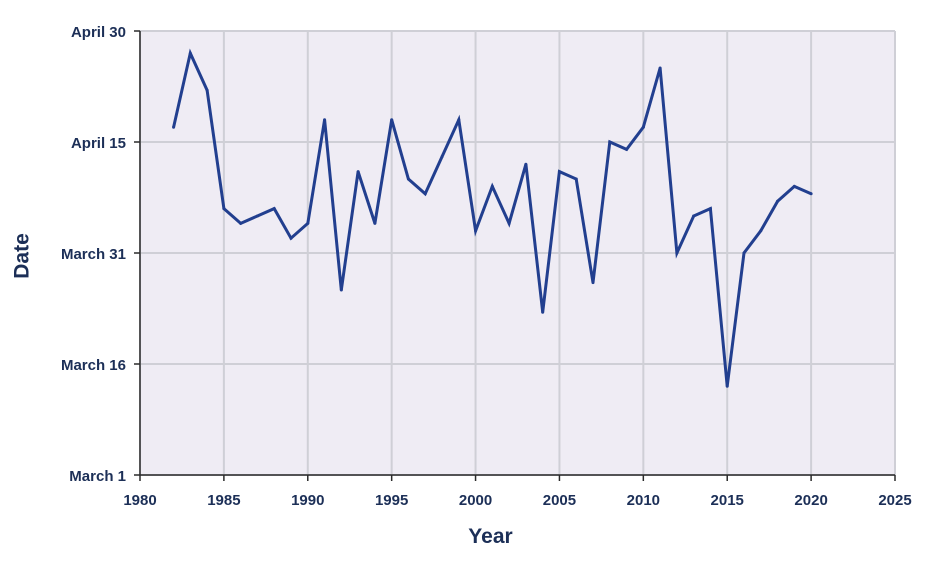 The height and width of the screenshot is (564, 928). Describe the element at coordinates (307, 500) in the screenshot. I see `x-tick-label: 1990` at that location.